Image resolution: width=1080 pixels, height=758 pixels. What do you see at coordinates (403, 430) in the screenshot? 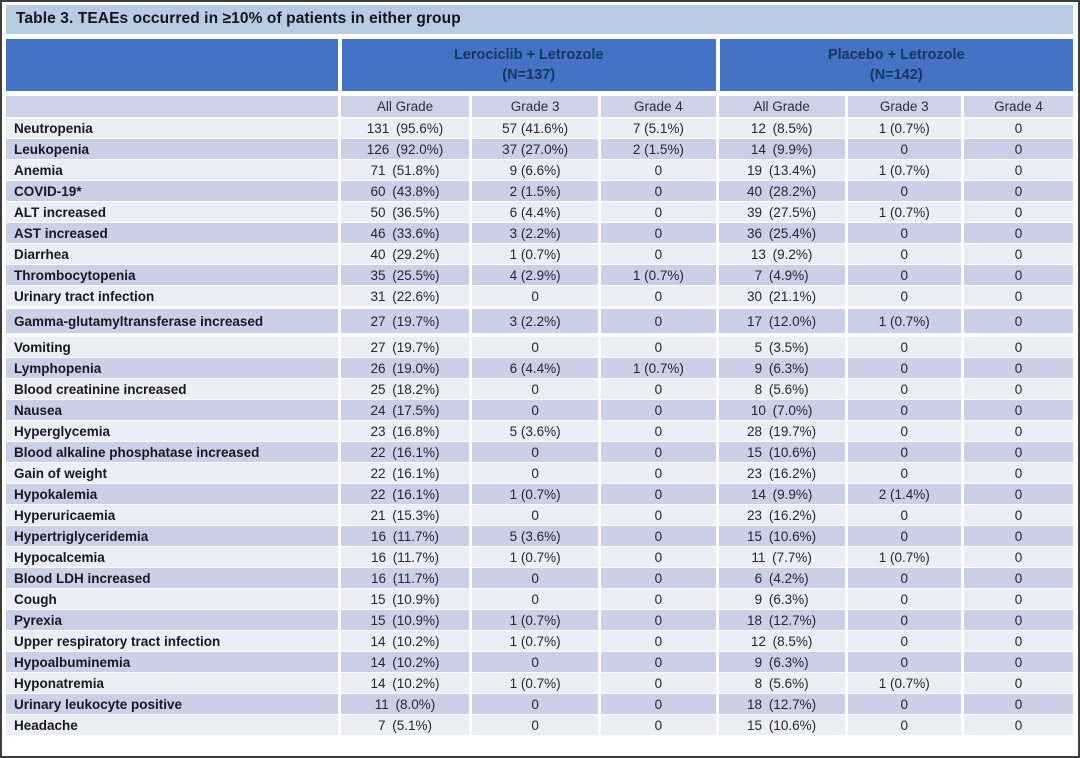
I see `value-cell: 23 (16.8%)` at bounding box center [403, 430].